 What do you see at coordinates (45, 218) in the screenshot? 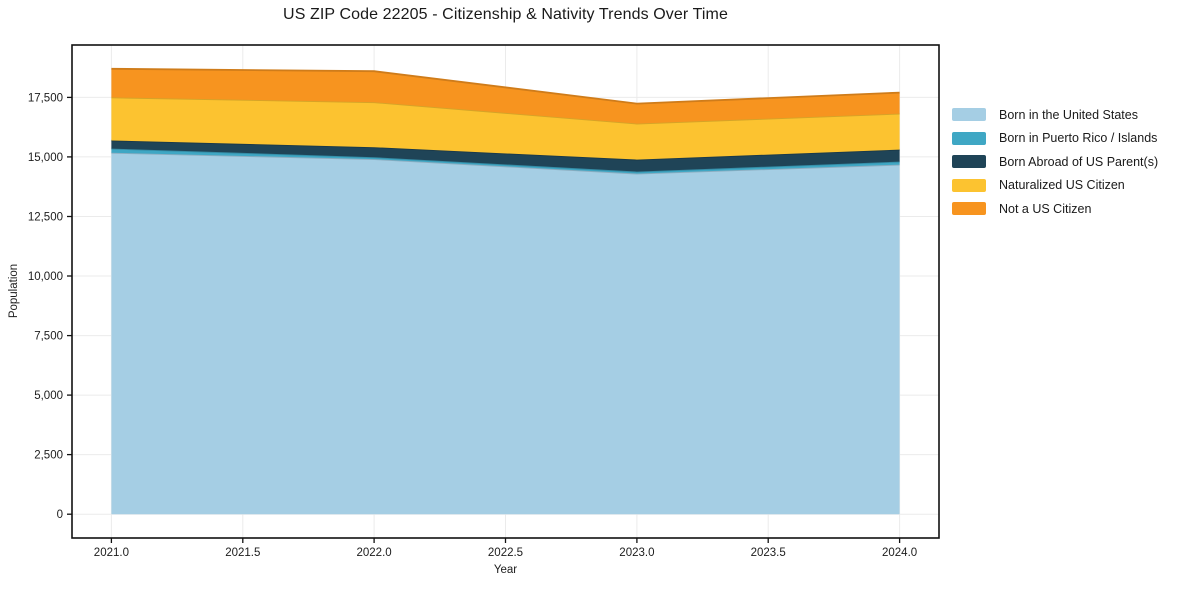
I see `y-tick-label: 12,500` at bounding box center [45, 218].